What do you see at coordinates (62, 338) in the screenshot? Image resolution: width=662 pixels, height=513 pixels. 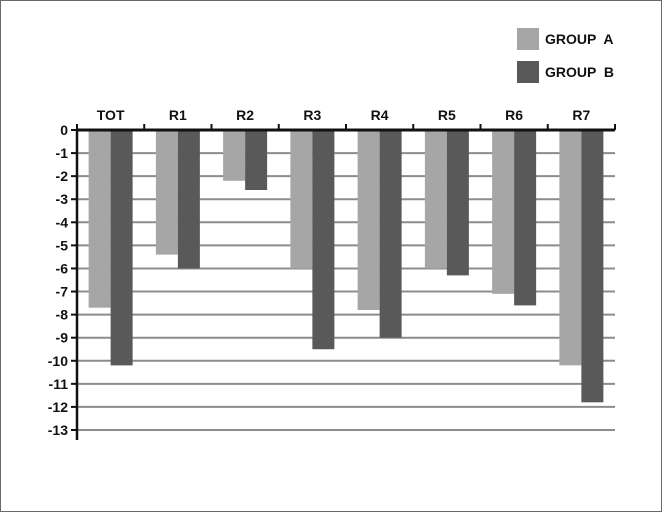 I see `y-tick-label: -9` at bounding box center [62, 338].